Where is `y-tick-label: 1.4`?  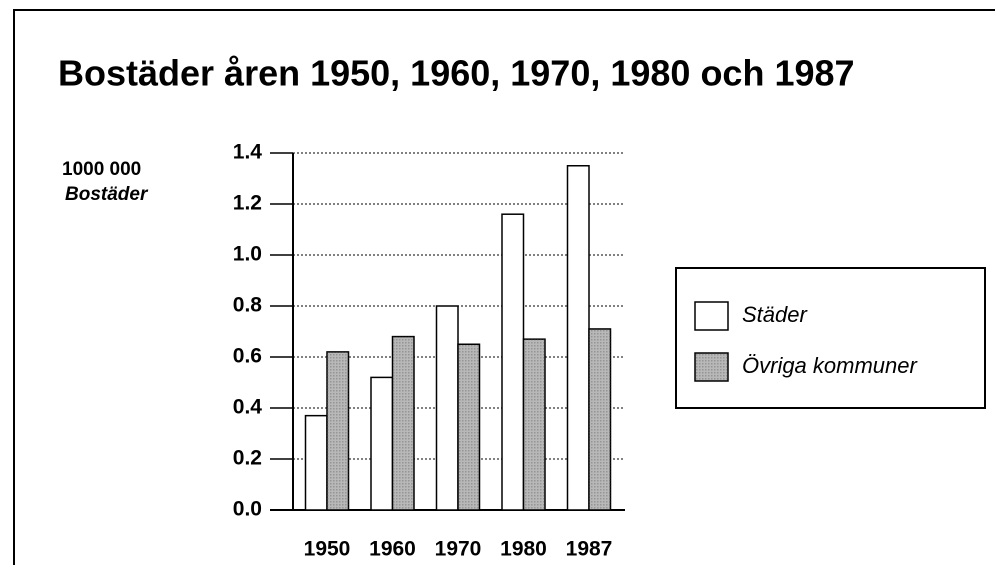
y-tick-label: 1.4 is located at coordinates (248, 152).